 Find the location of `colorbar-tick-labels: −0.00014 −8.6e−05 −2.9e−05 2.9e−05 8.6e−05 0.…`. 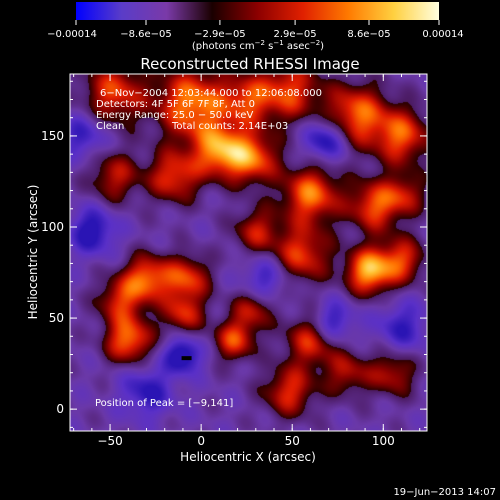

colorbar-tick-labels: −0.00014 −8.6e−05 −2.9e−05 2.9e−05 8.6e−05 0.… is located at coordinates (255, 34).